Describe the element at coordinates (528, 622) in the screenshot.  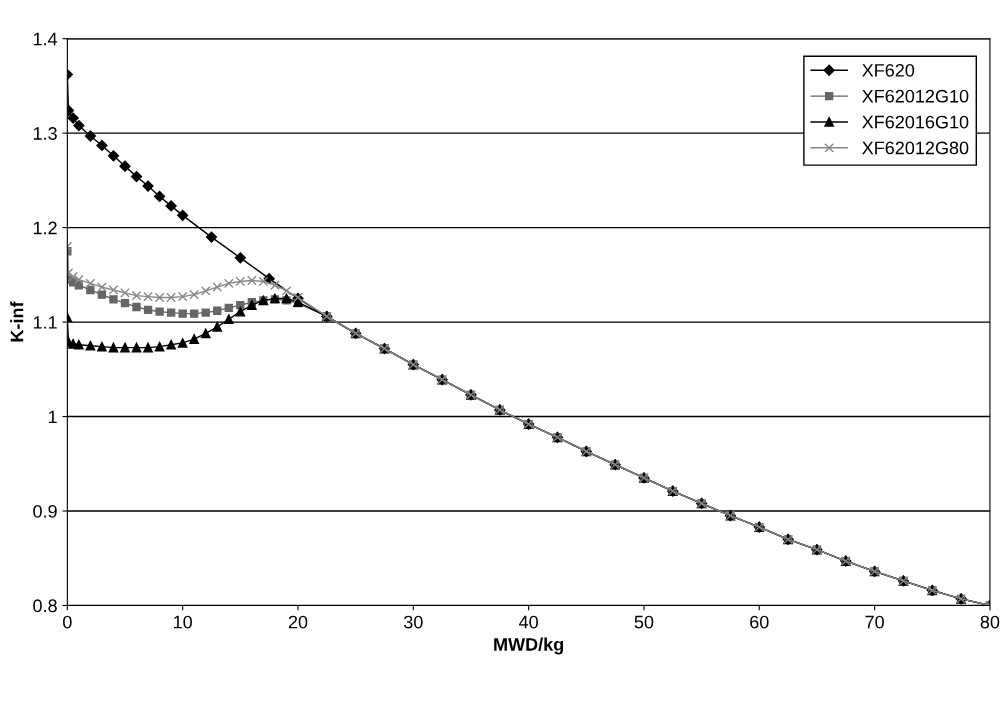
I see `x-tick-label: 40` at that location.